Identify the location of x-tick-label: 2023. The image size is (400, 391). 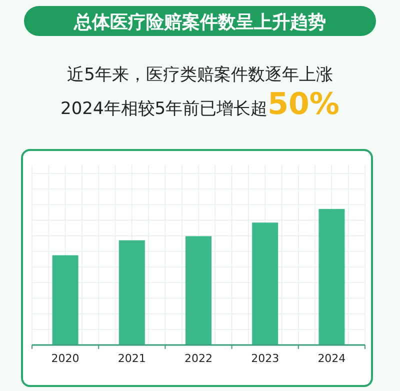
(265, 358).